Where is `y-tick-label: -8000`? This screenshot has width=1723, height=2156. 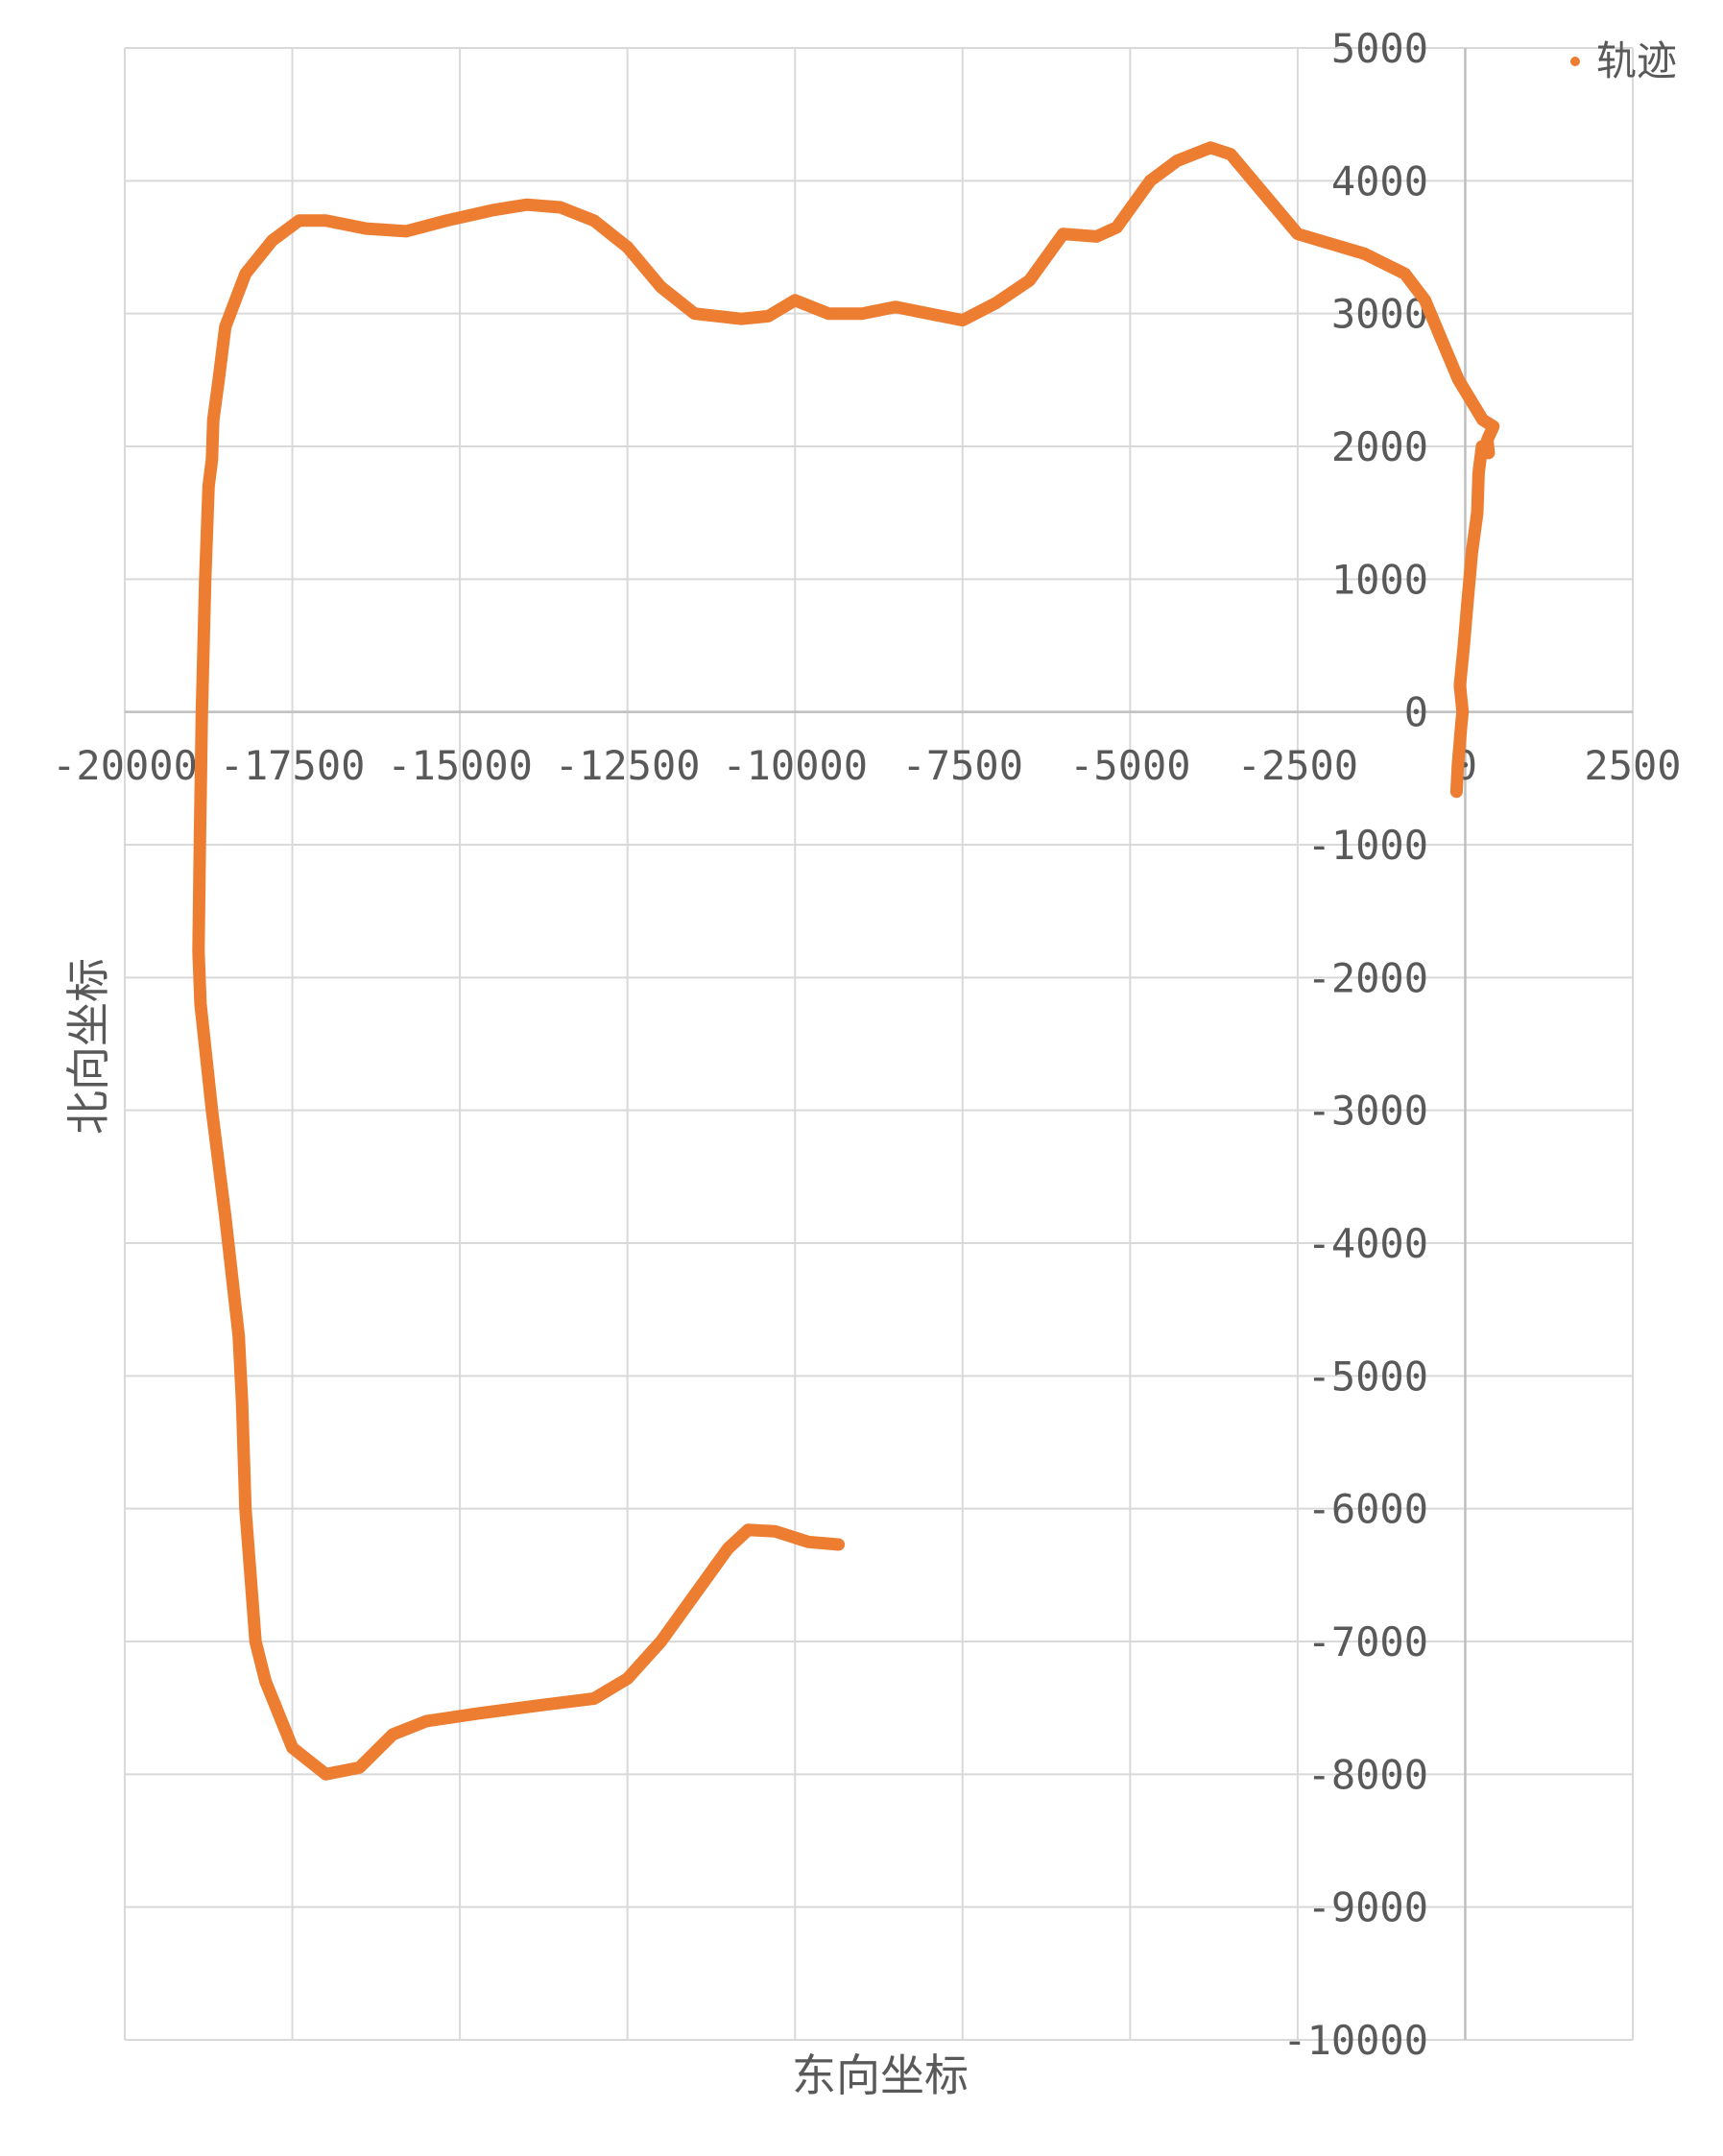
y-tick-label: -8000 is located at coordinates (1367, 1774).